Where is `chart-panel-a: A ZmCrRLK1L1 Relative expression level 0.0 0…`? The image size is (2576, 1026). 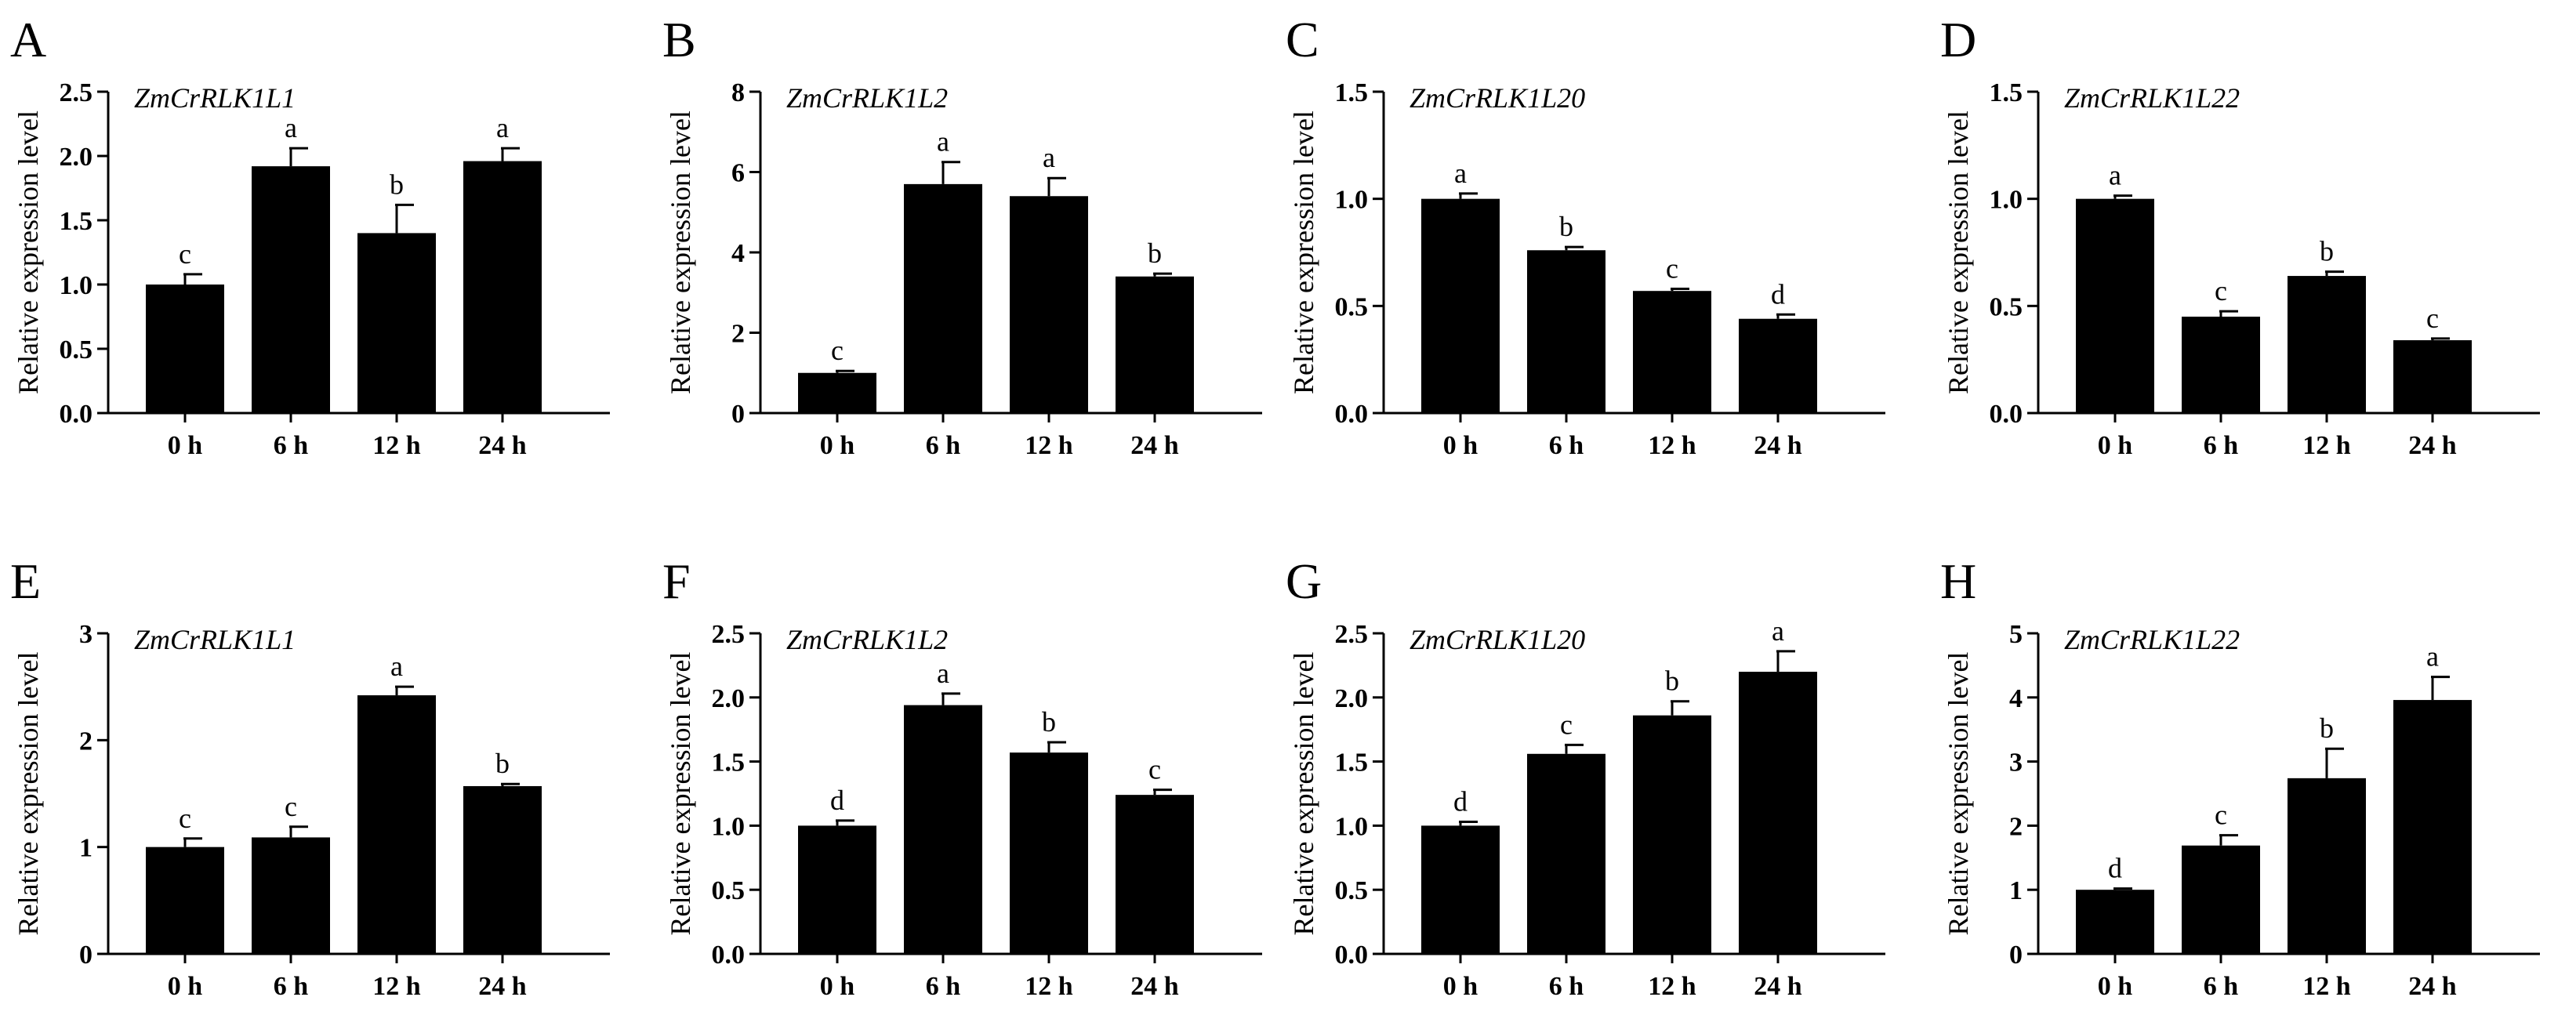
chart-panel-a: A ZmCrRLK1L1 Relative expression level 0.0 0… is located at coordinates (310, 236).